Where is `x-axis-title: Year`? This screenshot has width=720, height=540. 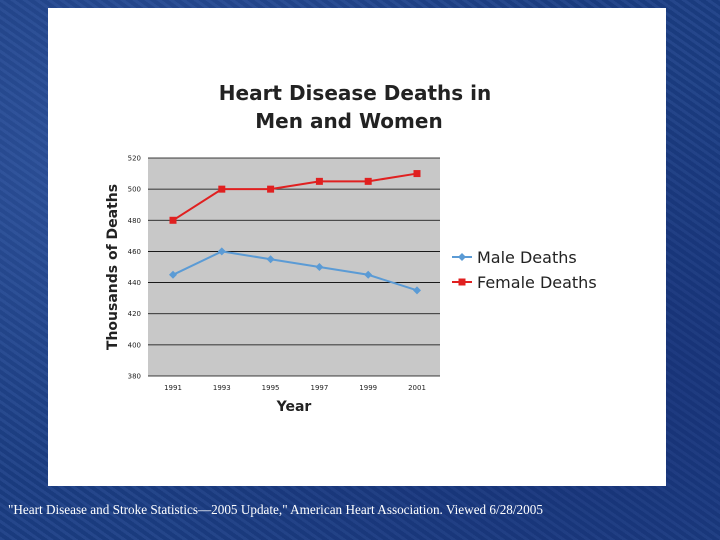 x-axis-title: Year is located at coordinates (294, 407).